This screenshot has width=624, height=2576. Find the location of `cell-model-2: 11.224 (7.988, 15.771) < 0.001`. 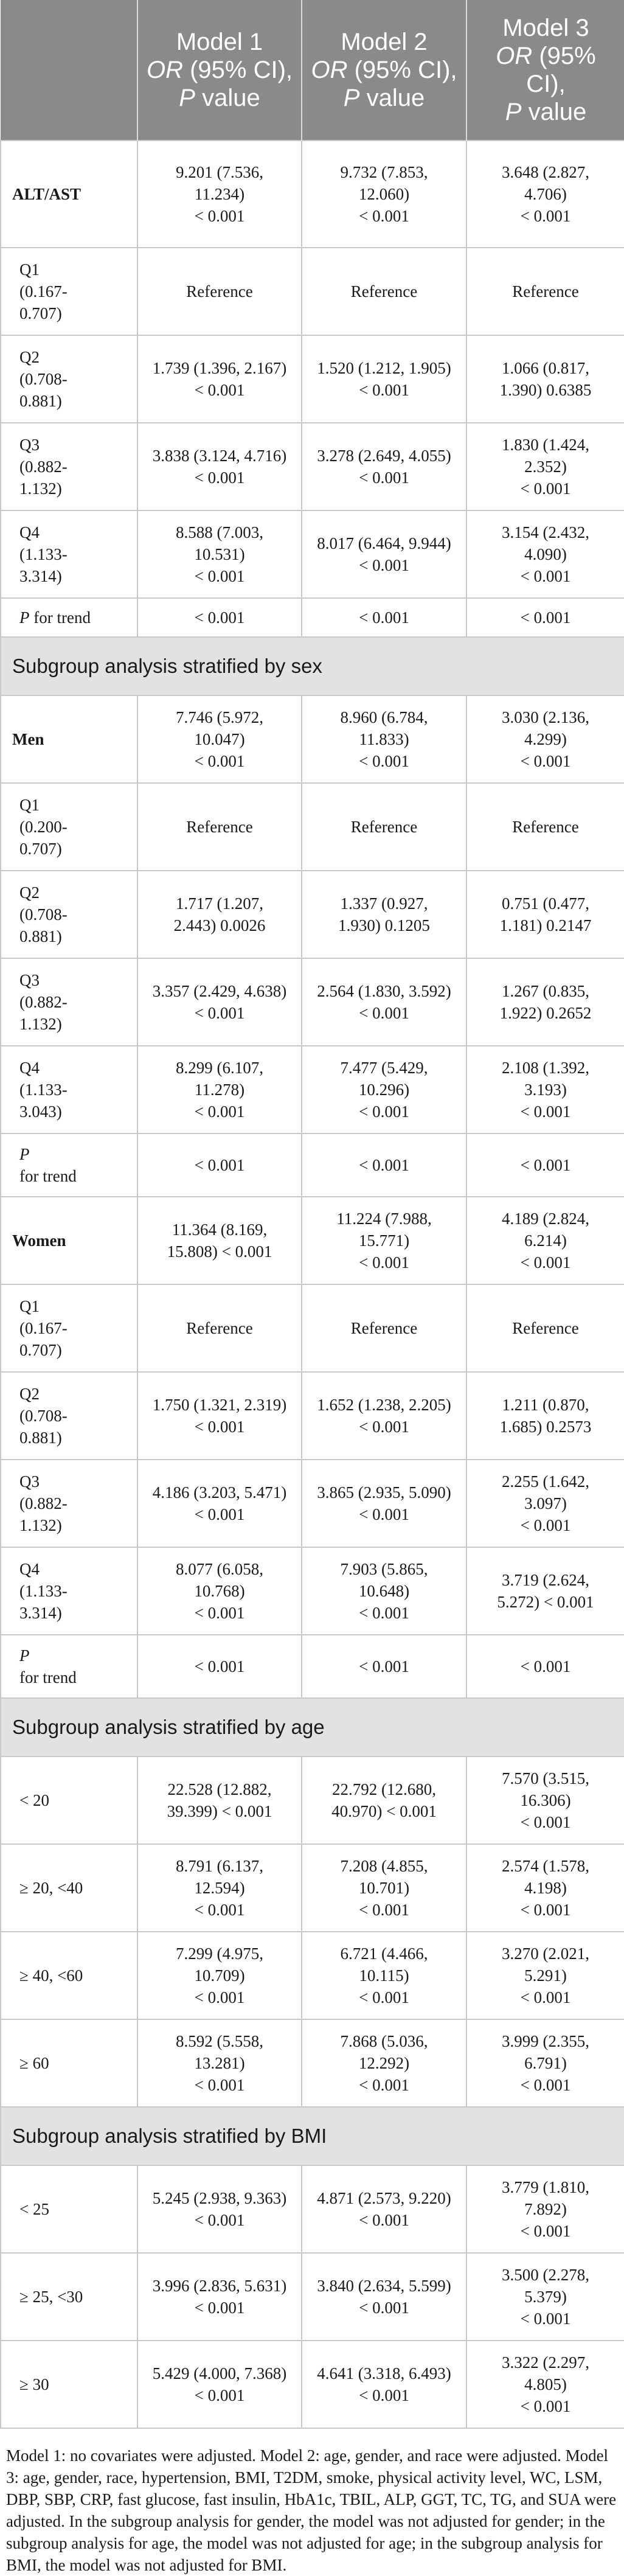

cell-model-2: 11.224 (7.988, 15.771) < 0.001 is located at coordinates (384, 1240).